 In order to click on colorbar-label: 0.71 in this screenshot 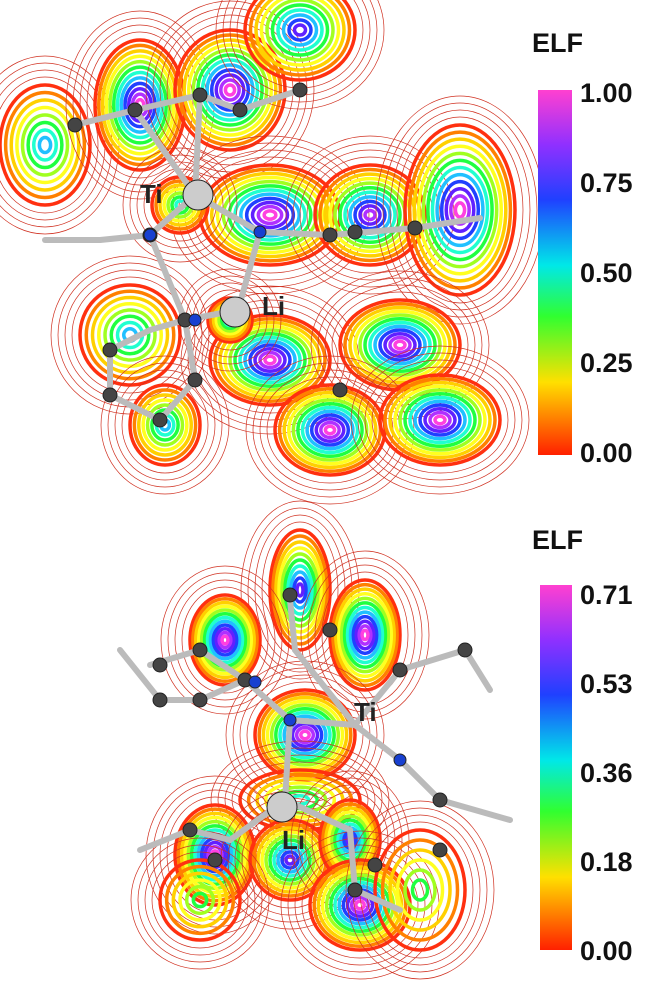, I will do `click(606, 595)`.